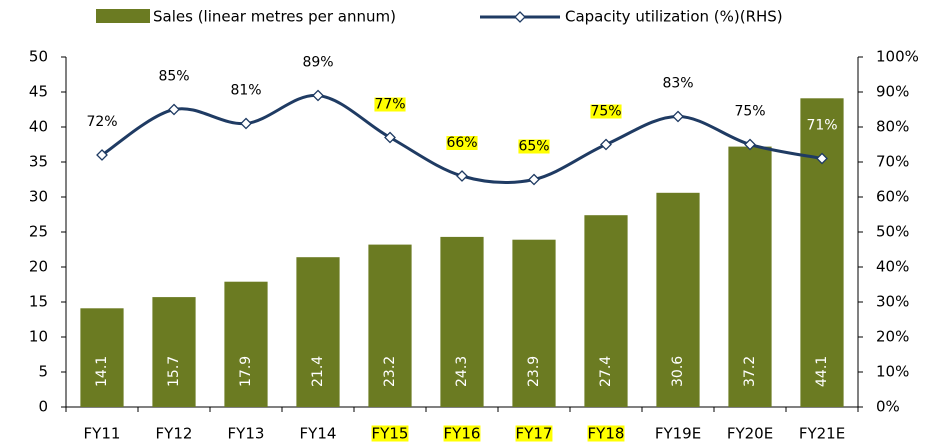 Image resolution: width=942 pixels, height=446 pixels. What do you see at coordinates (750, 371) in the screenshot?
I see `bar-value-label: 37.2` at bounding box center [750, 371].